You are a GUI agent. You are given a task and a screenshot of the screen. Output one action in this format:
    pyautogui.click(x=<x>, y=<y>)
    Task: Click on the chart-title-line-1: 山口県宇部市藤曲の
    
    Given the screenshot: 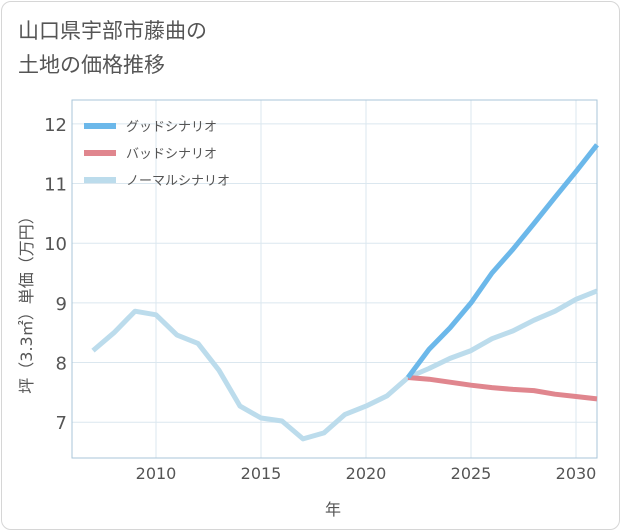 What is the action you would take?
    pyautogui.click(x=112, y=31)
    